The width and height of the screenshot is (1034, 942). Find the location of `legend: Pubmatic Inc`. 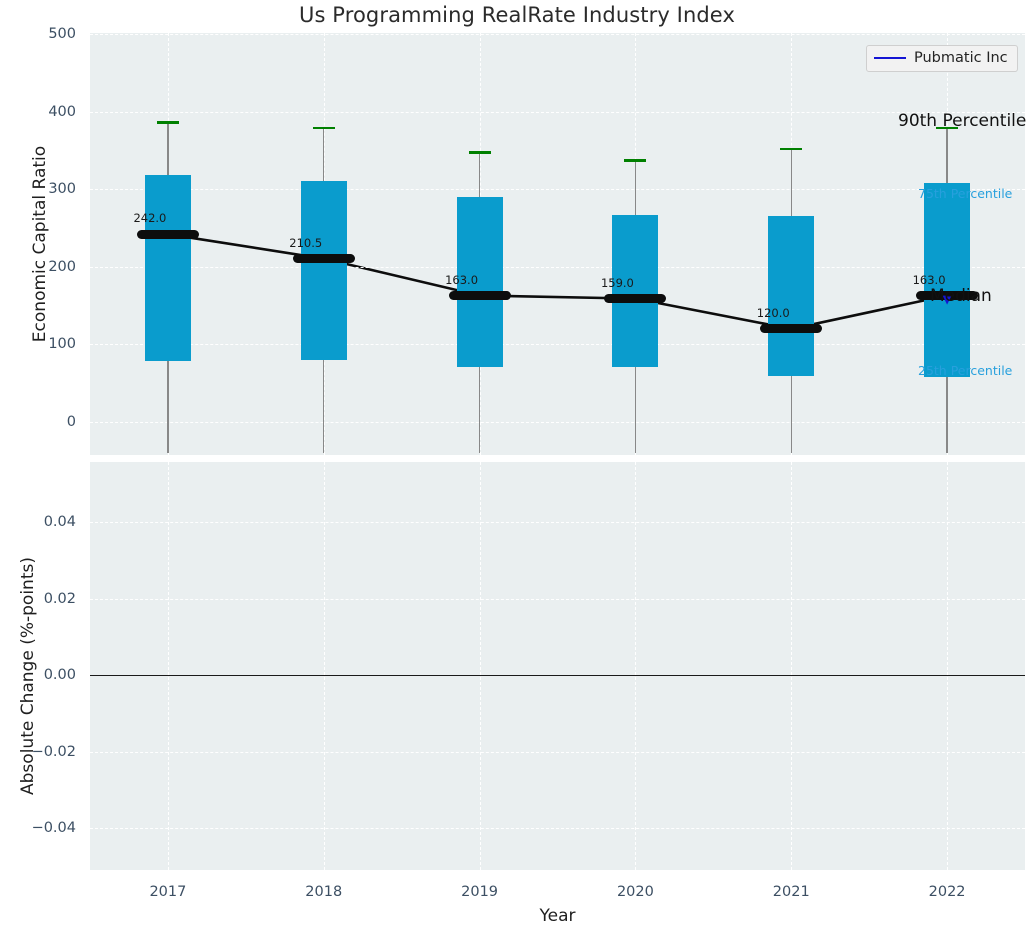

legend: Pubmatic Inc is located at coordinates (942, 58).